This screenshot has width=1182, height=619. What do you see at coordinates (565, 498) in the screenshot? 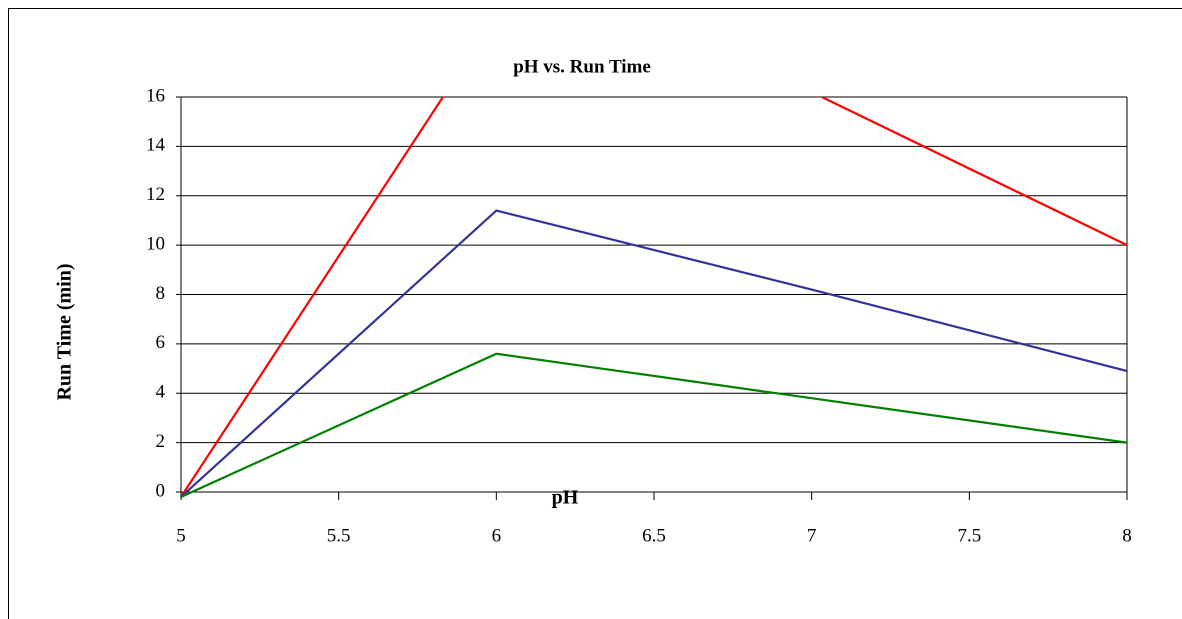
I see `x-axis-title: pH` at bounding box center [565, 498].